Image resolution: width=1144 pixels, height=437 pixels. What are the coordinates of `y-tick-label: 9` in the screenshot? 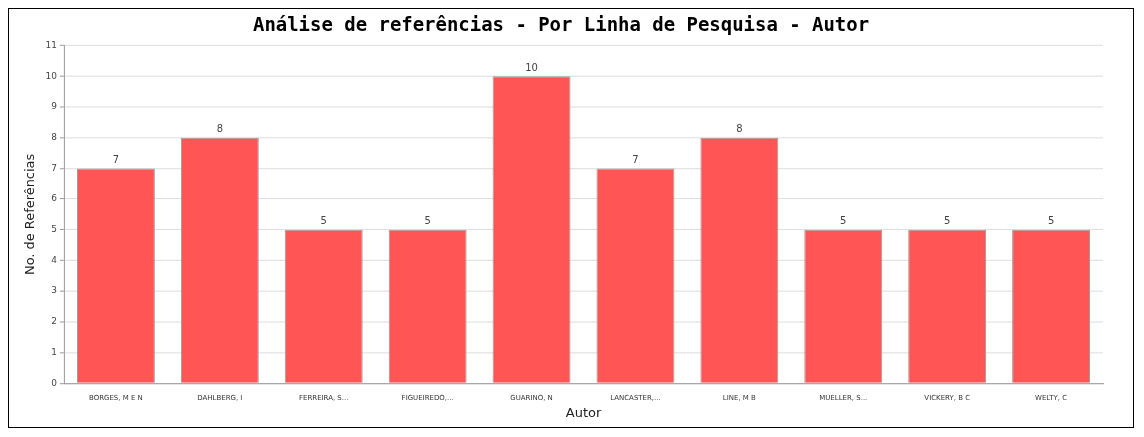 It's located at (54, 106).